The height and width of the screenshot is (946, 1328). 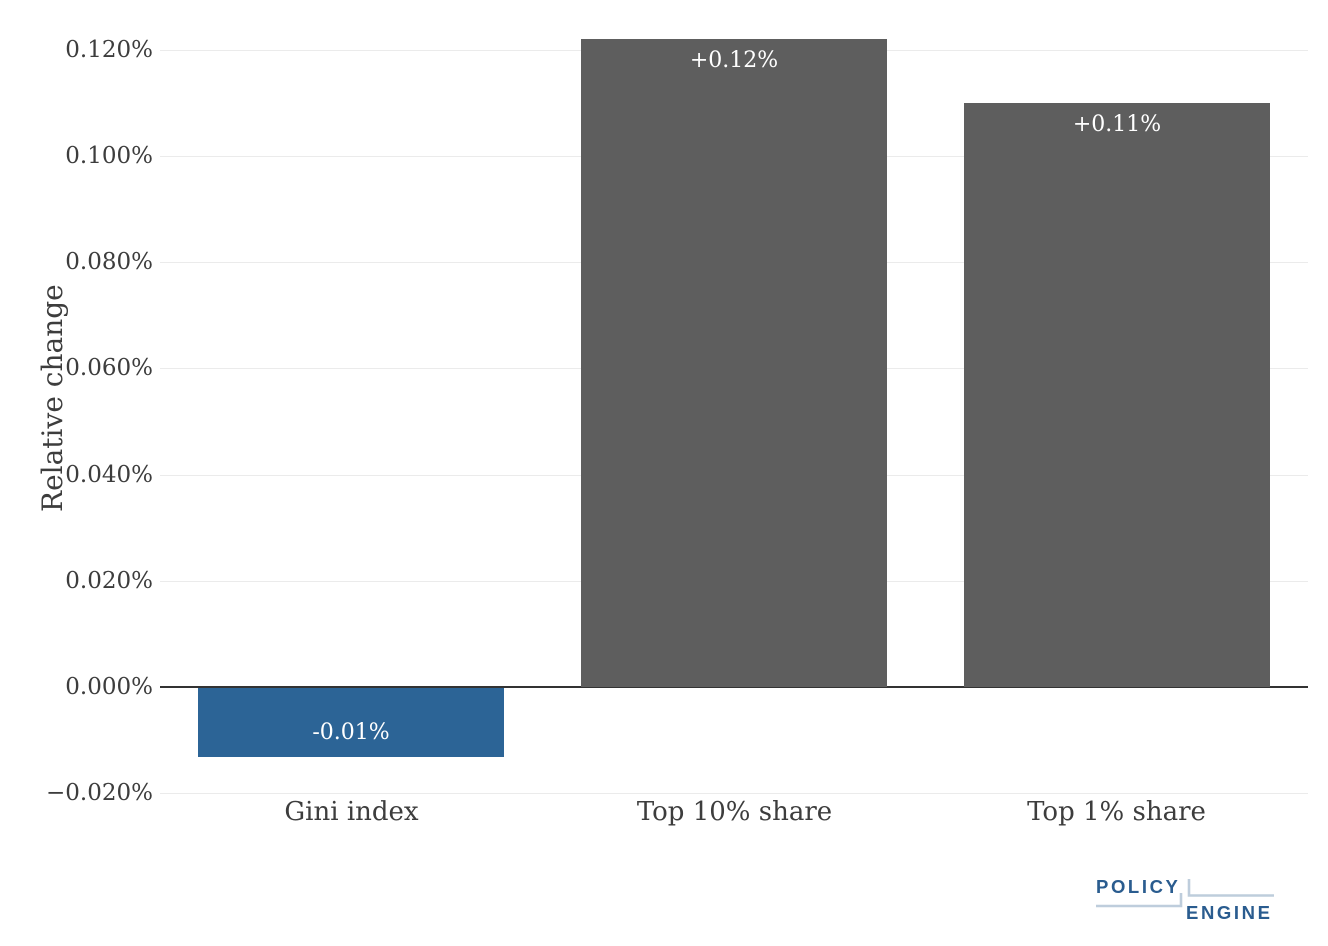 I want to click on y-tick-label: 0.060%, so click(x=109, y=368).